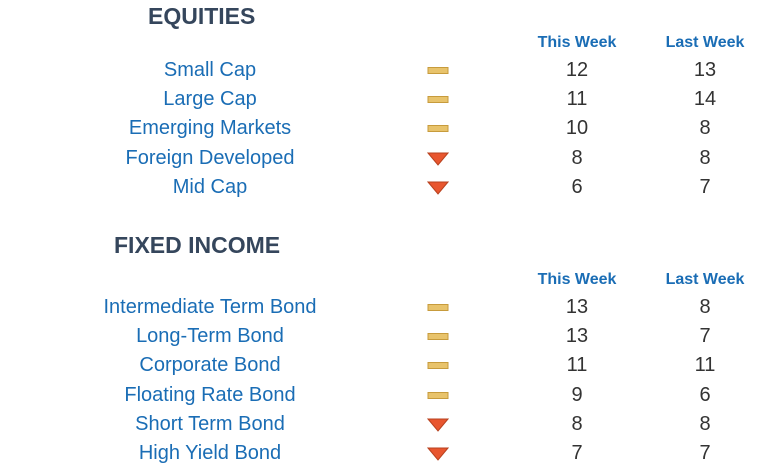 The image size is (770, 469). Describe the element at coordinates (385, 187) in the screenshot. I see `table-row: Mid Cap 6 7` at that location.